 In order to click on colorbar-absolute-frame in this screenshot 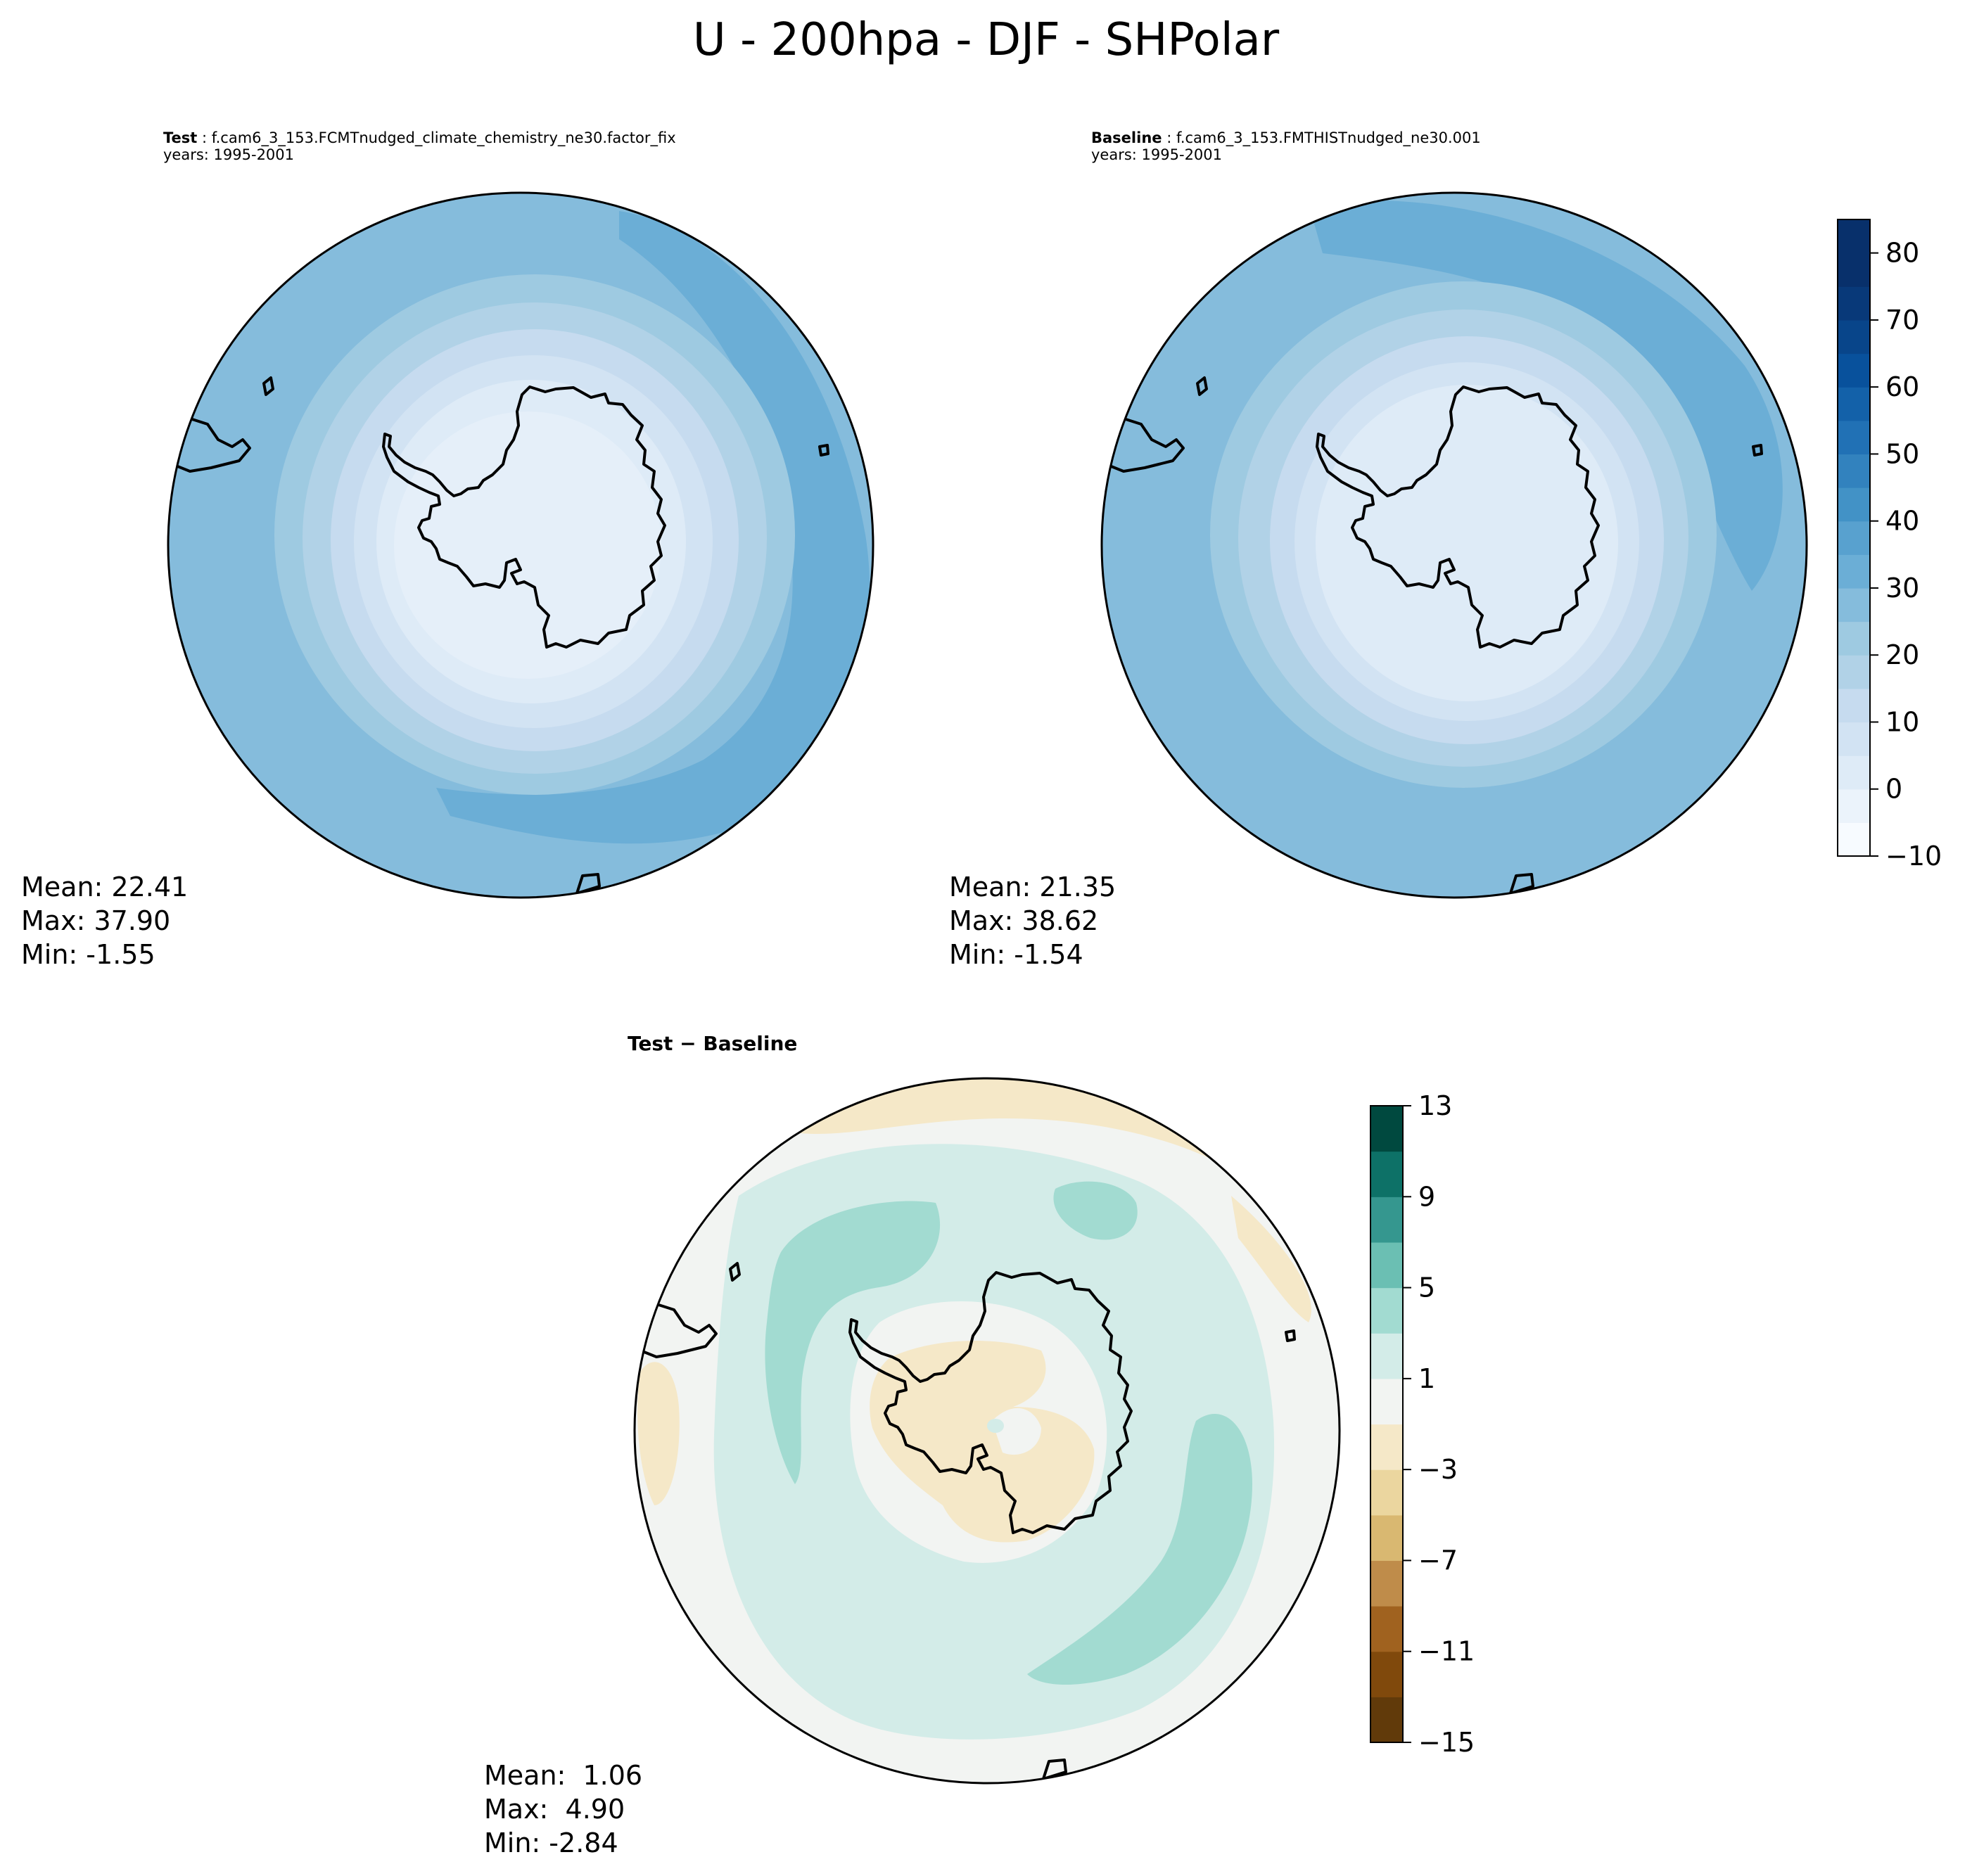, I will do `click(1854, 538)`.